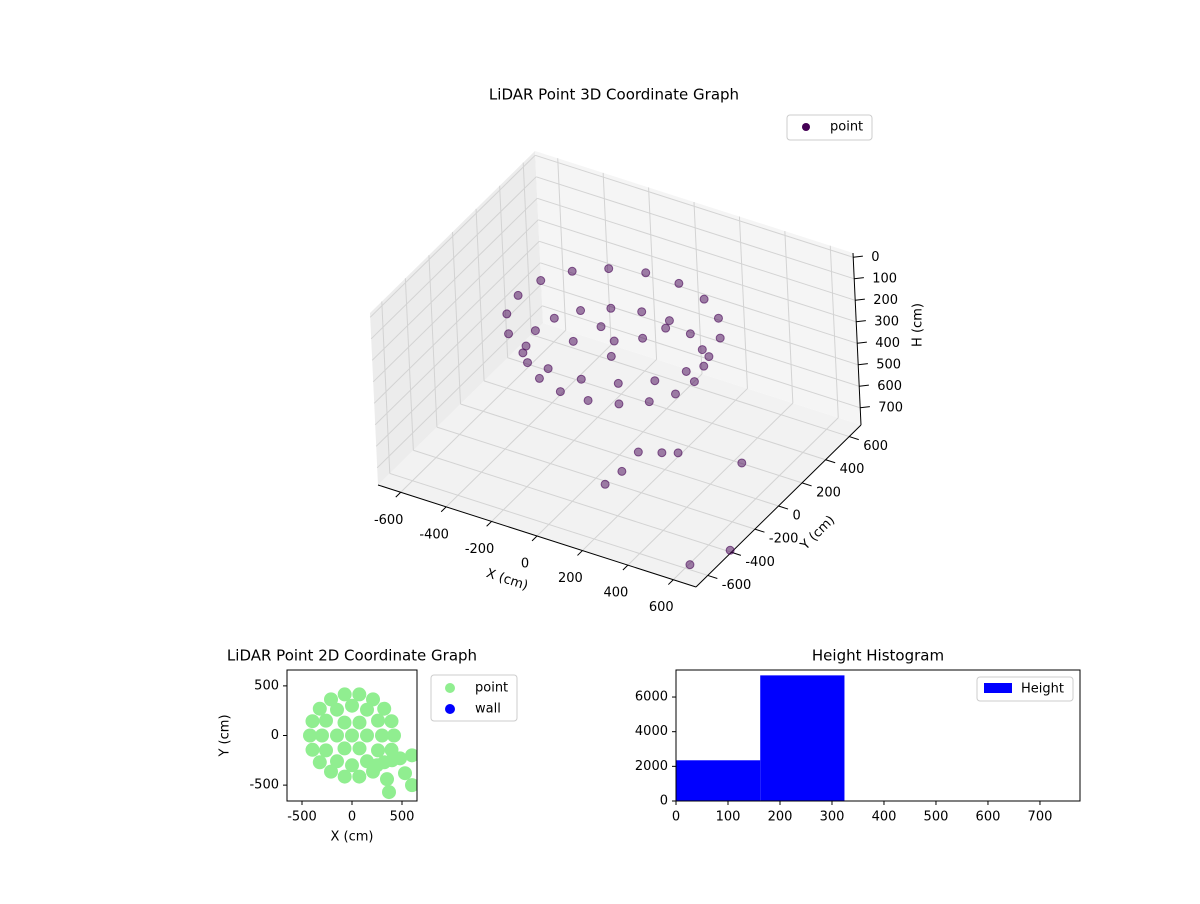 The height and width of the screenshot is (904, 1200). What do you see at coordinates (737, 585) in the screenshot?
I see `y-tick-label: -600` at bounding box center [737, 585].